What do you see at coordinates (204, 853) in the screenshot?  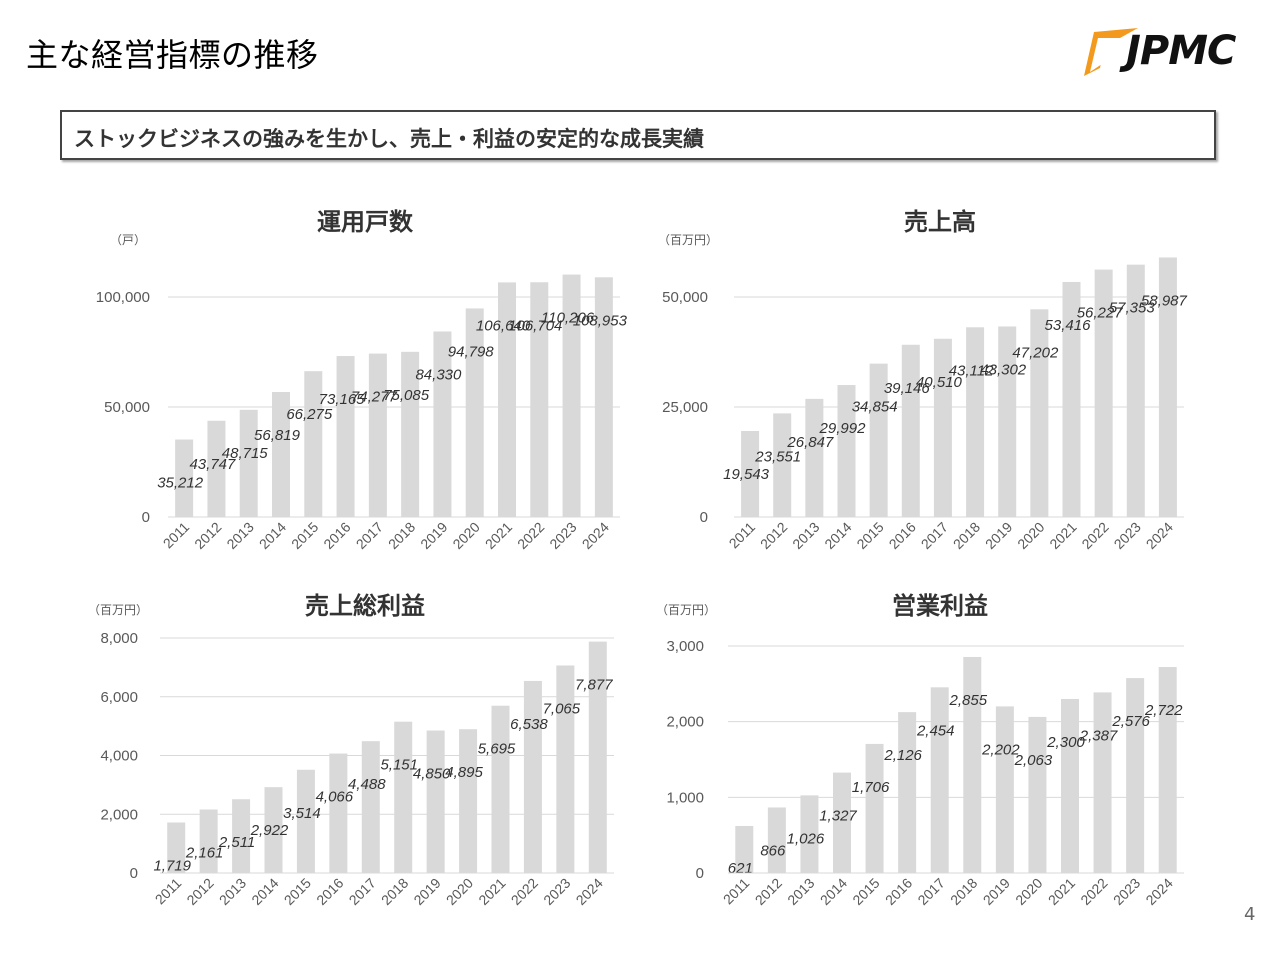 I see `data-label: 2,161` at bounding box center [204, 853].